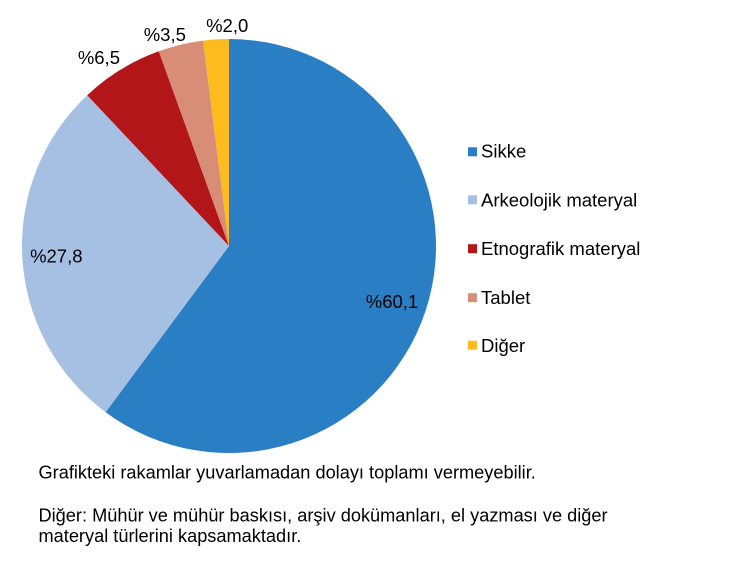  Describe the element at coordinates (560, 248) in the screenshot. I see `svg-text: Etnografik materyal` at that location.